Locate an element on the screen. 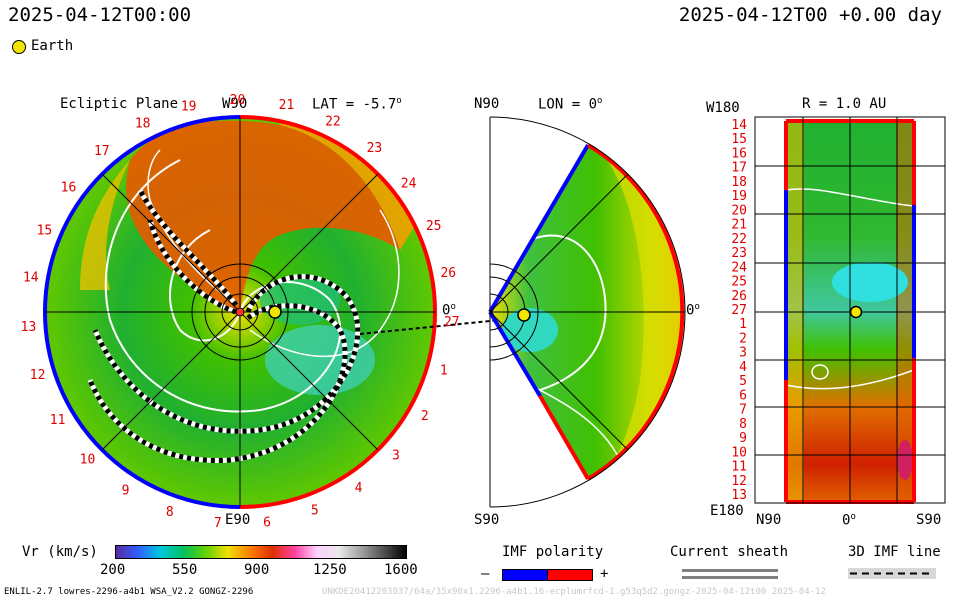 The width and height of the screenshot is (960, 600). ecliptic-bottom-label: E90 is located at coordinates (238, 520).